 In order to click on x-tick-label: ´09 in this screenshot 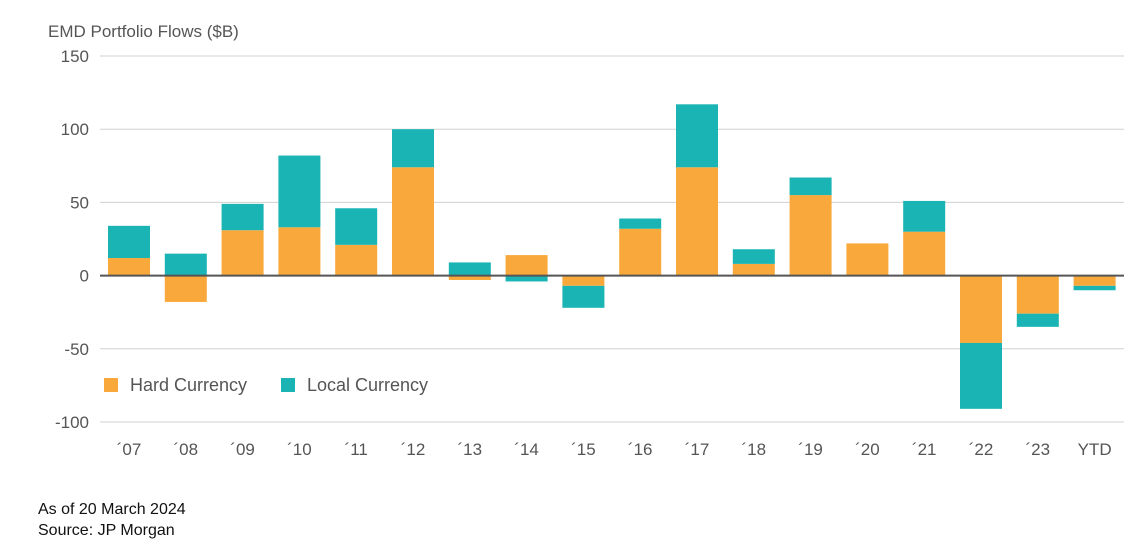, I will do `click(242, 449)`.